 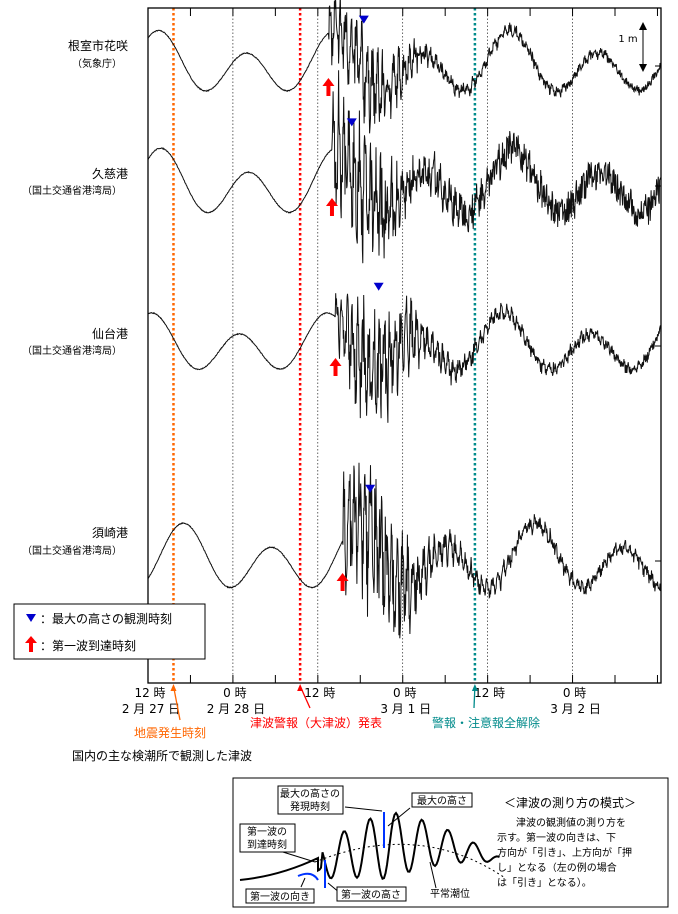 What do you see at coordinates (98, 45) in the screenshot?
I see `station-name: 根室市花咲` at bounding box center [98, 45].